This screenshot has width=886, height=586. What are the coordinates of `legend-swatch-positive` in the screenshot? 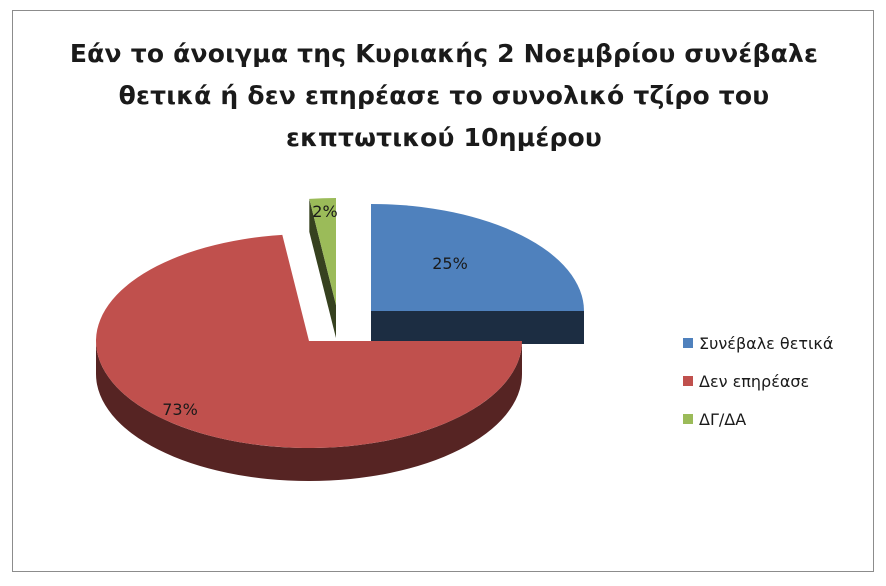 It's located at (688, 343).